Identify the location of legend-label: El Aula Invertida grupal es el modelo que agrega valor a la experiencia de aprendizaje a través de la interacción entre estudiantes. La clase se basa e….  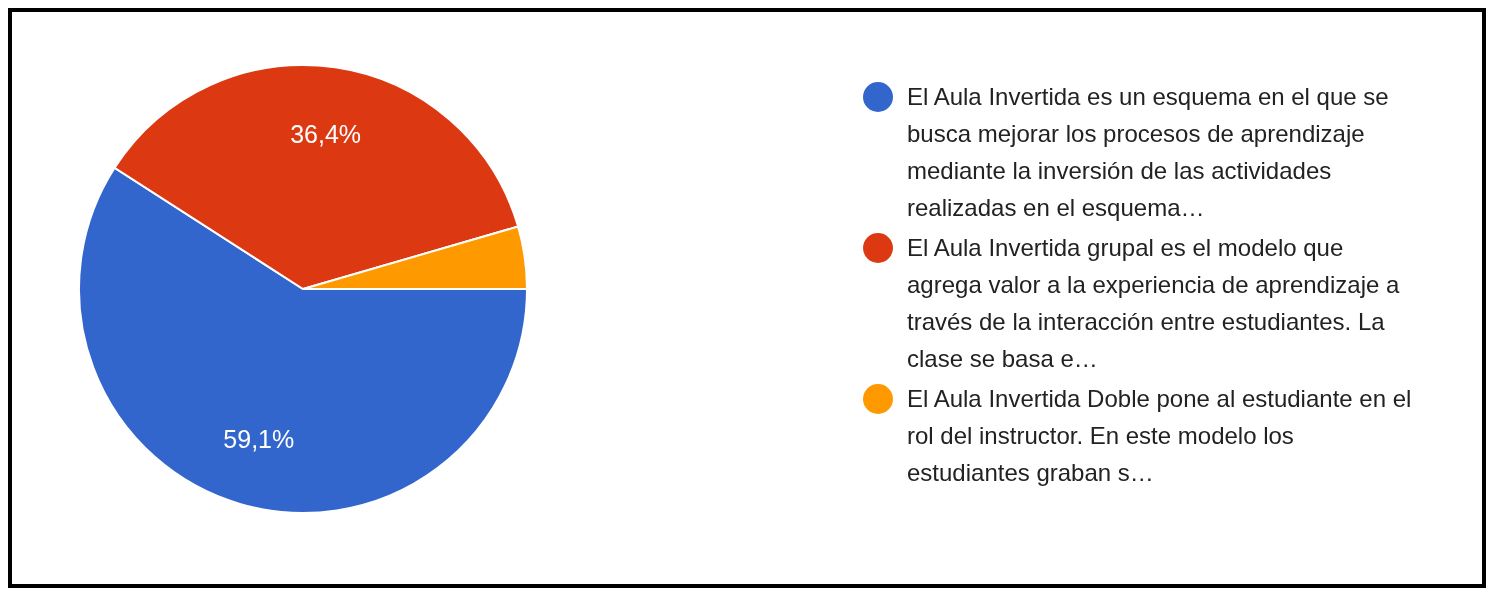
(1154, 303).